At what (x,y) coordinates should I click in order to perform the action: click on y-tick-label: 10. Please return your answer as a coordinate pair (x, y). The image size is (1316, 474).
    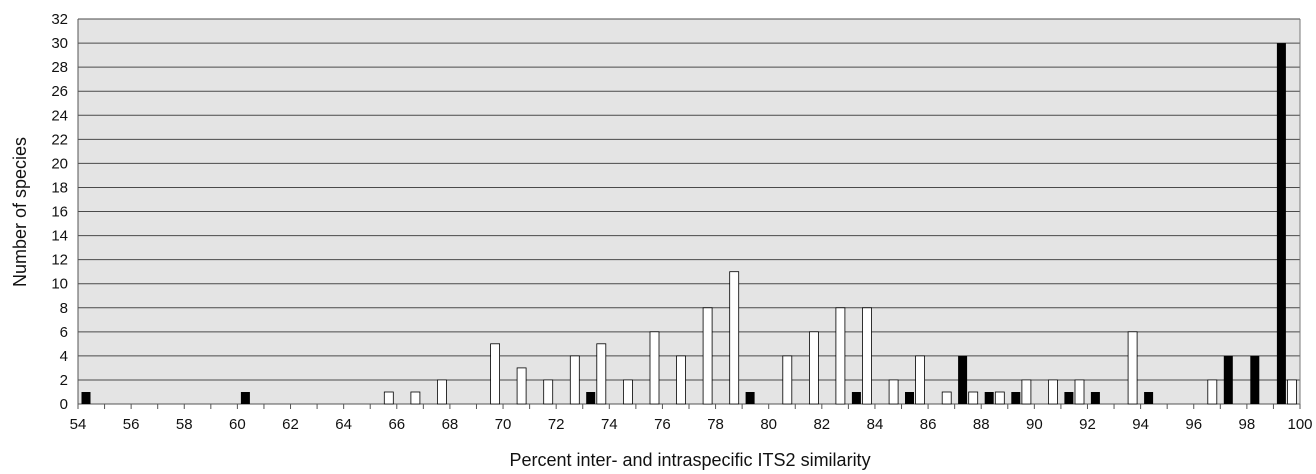
    Looking at the image, I should click on (59, 284).